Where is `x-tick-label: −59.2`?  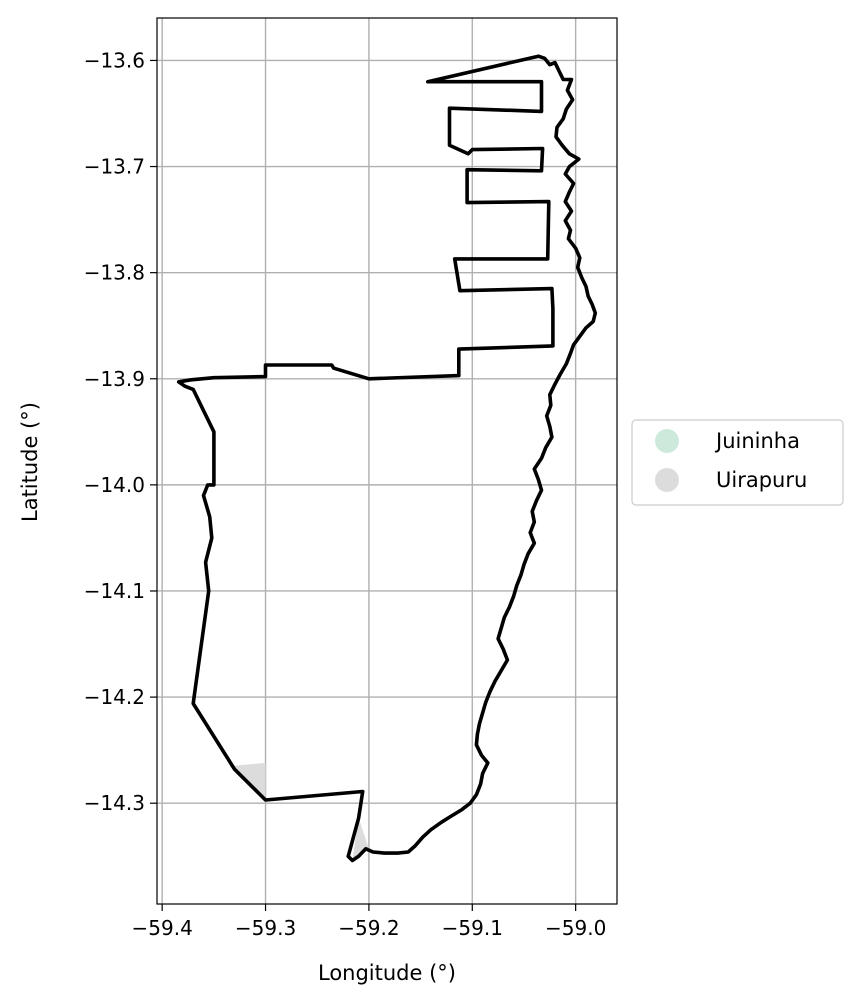
x-tick-label: −59.2 is located at coordinates (368, 928).